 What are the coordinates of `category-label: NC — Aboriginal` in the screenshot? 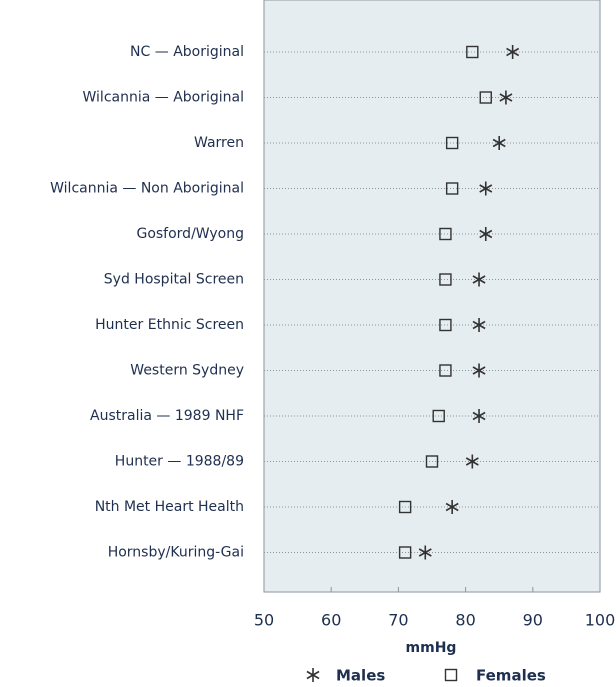 It's located at (187, 52).